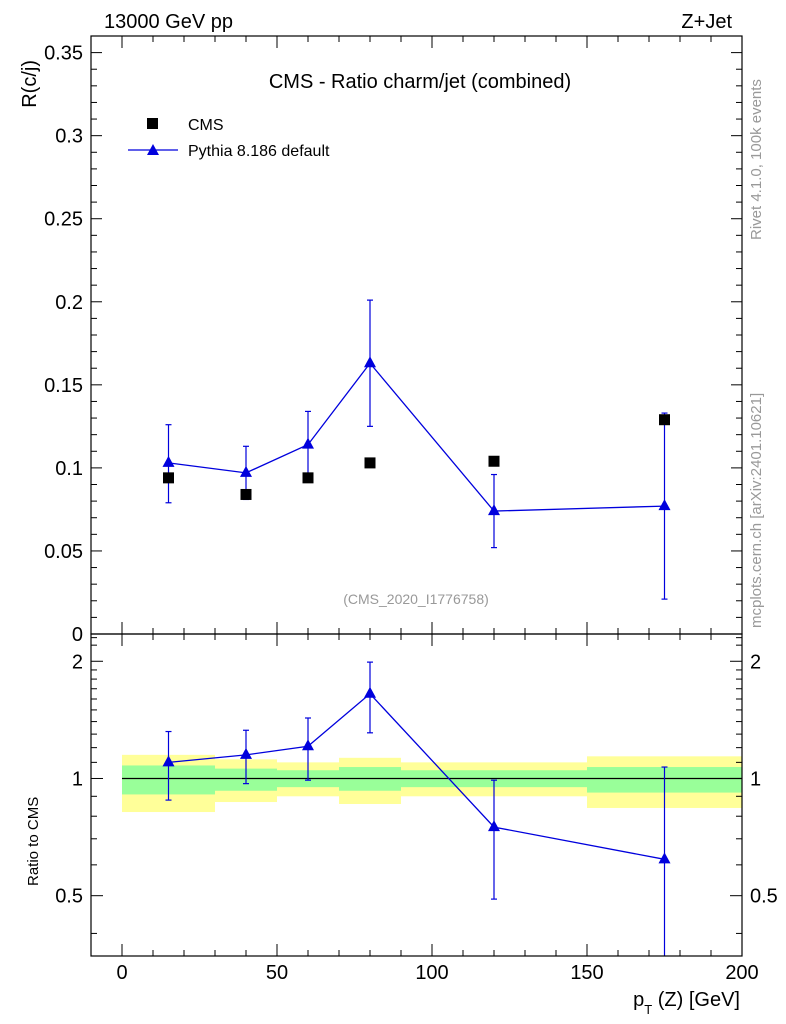 The image size is (786, 1024). I want to click on ratio-series-line, so click(416, 776).